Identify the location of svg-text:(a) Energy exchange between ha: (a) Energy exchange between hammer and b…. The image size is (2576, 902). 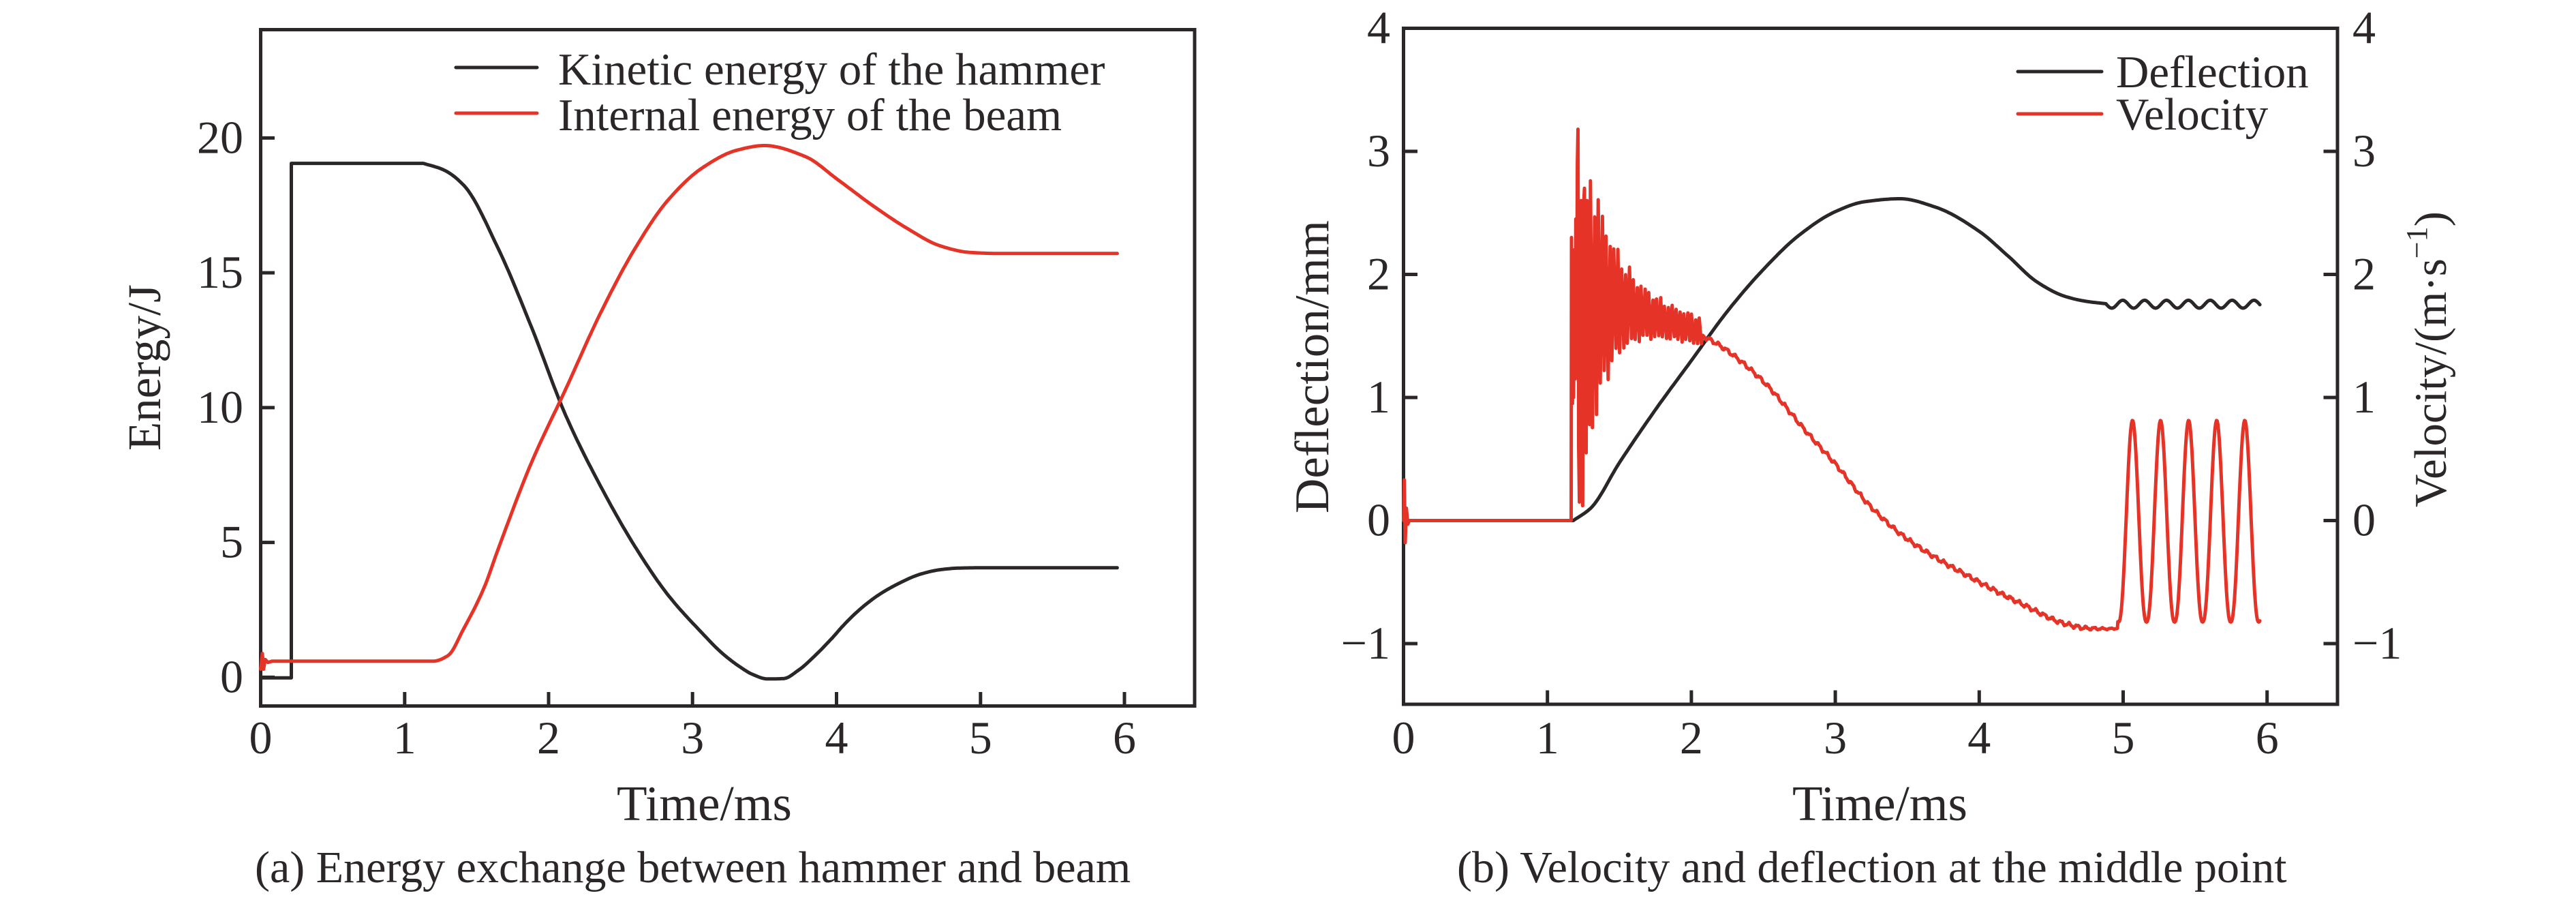
(693, 868).